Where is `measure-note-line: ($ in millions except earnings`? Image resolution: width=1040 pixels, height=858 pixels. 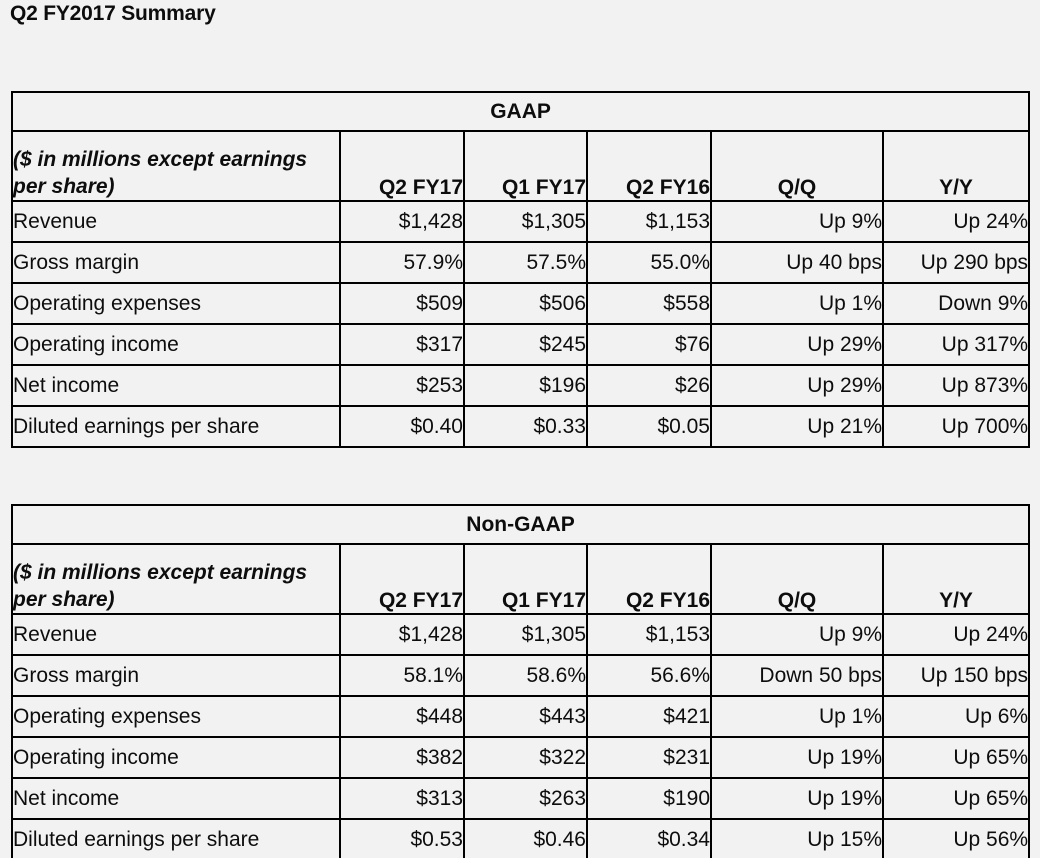
measure-note-line: ($ in millions except earnings is located at coordinates (160, 572).